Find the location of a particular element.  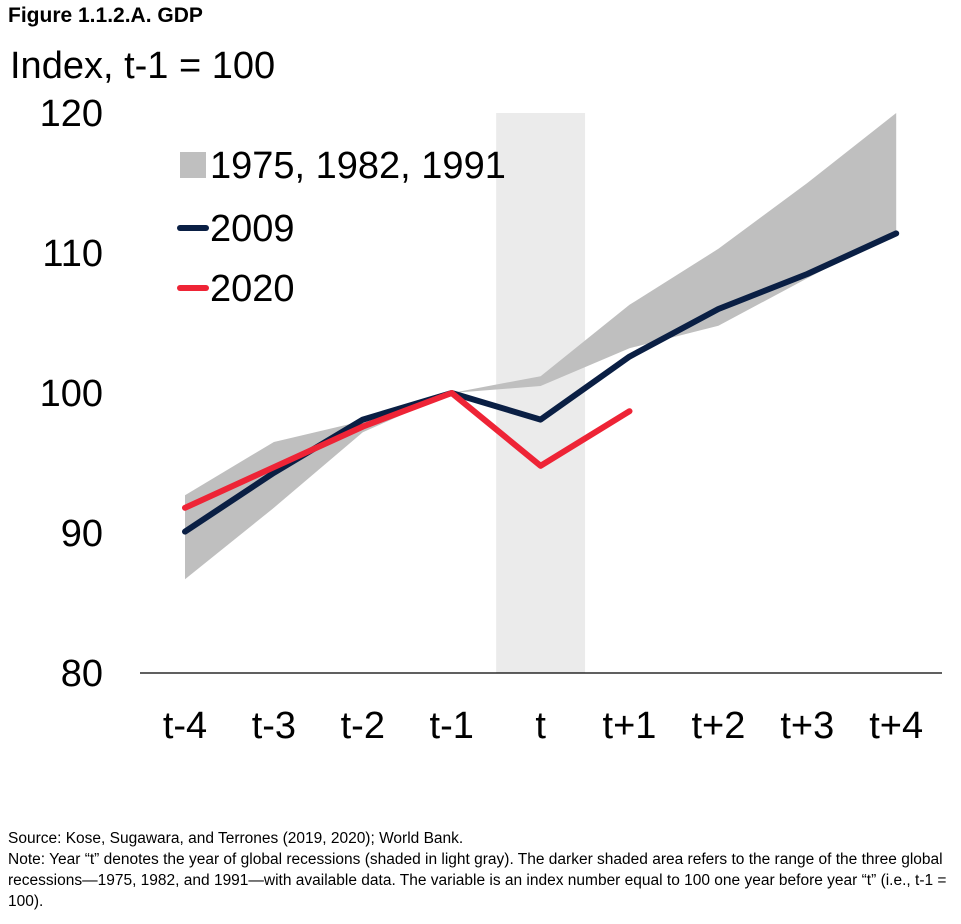

legend-label: 2009 is located at coordinates (252, 229).